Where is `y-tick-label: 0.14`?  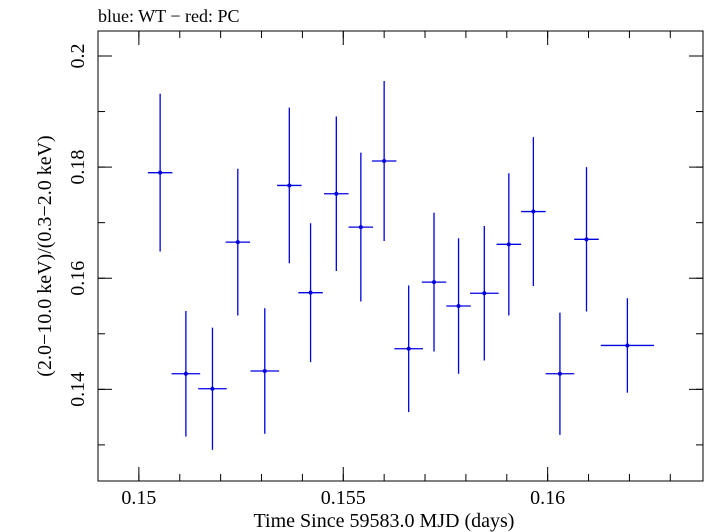
y-tick-label: 0.14 is located at coordinates (78, 389).